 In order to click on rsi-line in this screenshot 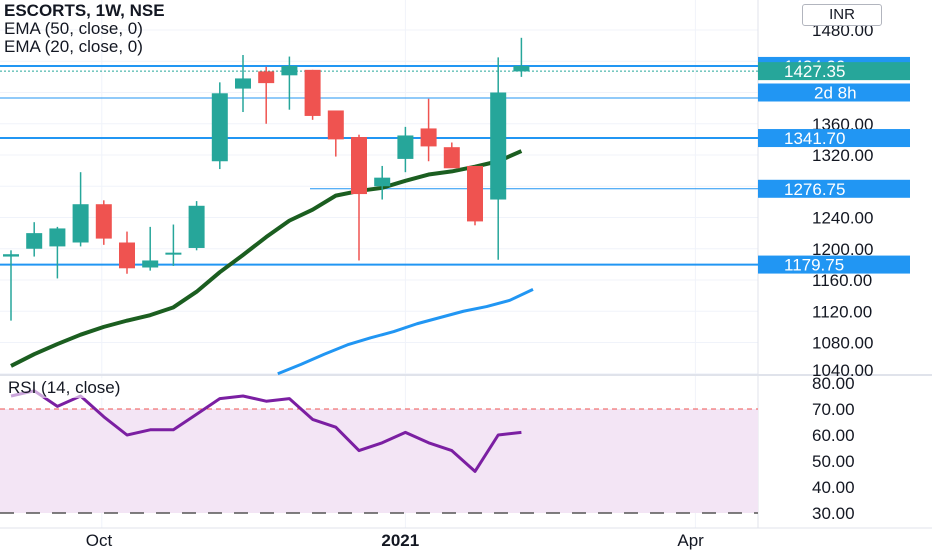, I will do `click(266, 431)`.